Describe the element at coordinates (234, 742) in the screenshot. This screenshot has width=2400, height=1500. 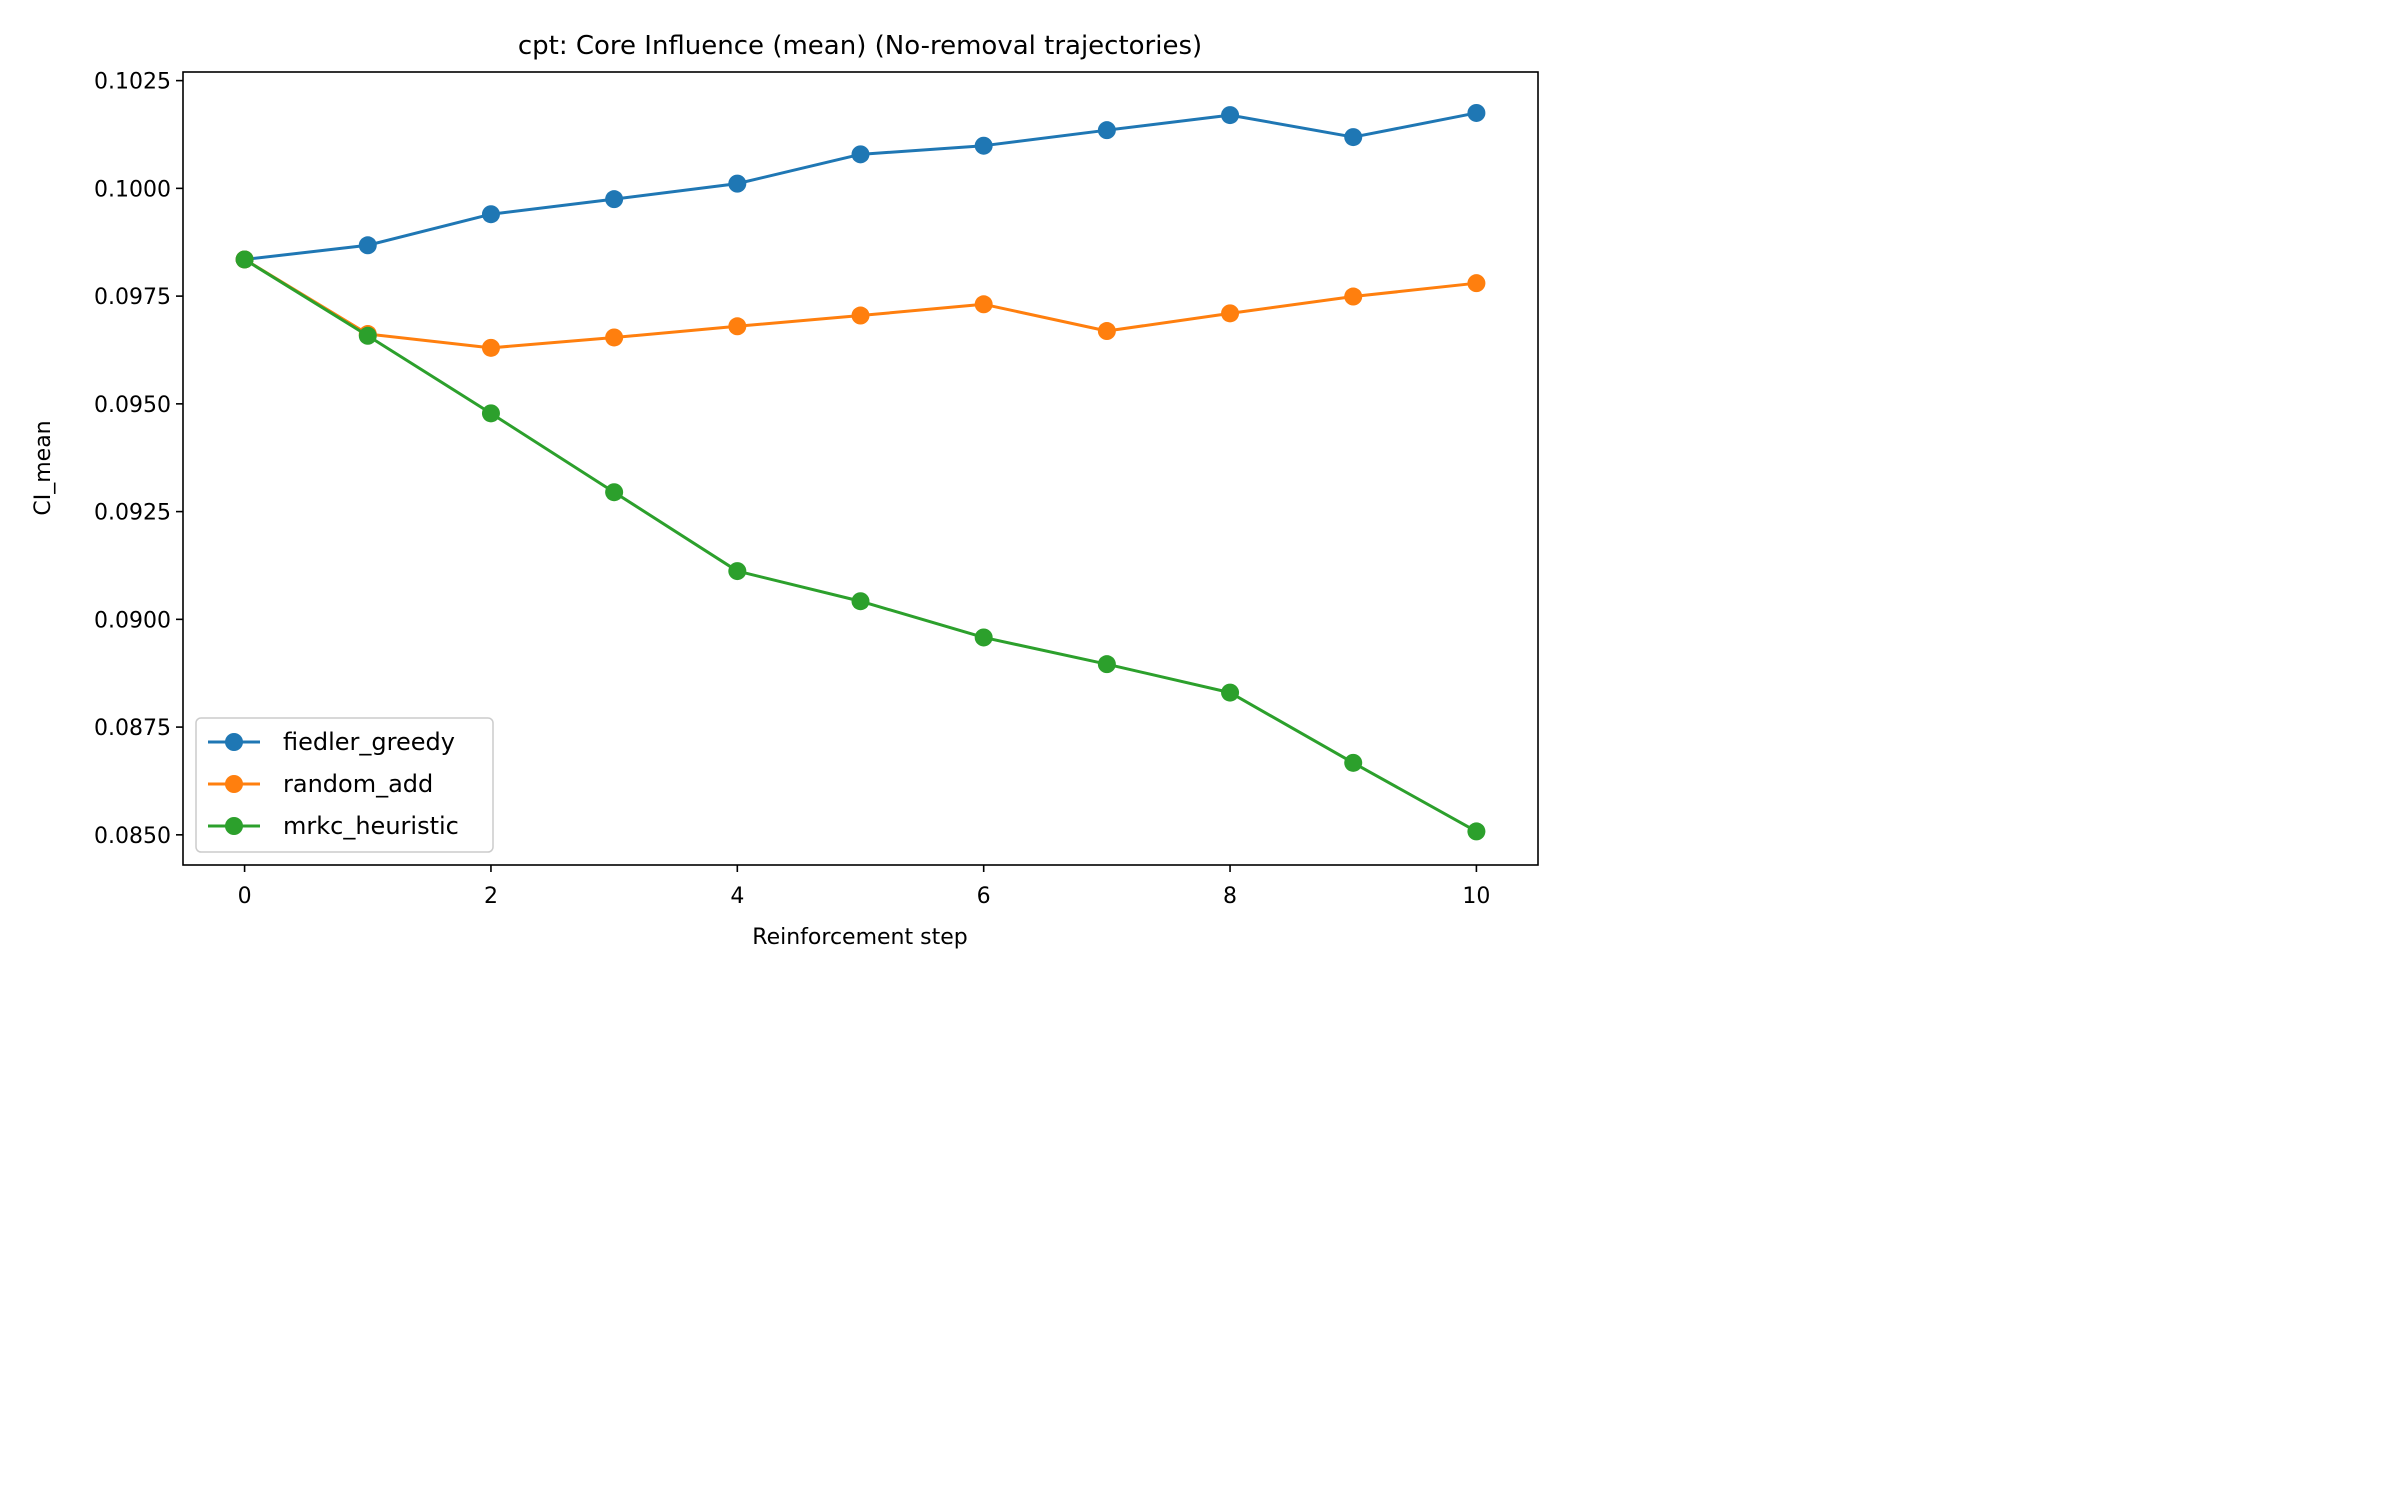
I see `legend-marker-fiedler_greedy` at that location.